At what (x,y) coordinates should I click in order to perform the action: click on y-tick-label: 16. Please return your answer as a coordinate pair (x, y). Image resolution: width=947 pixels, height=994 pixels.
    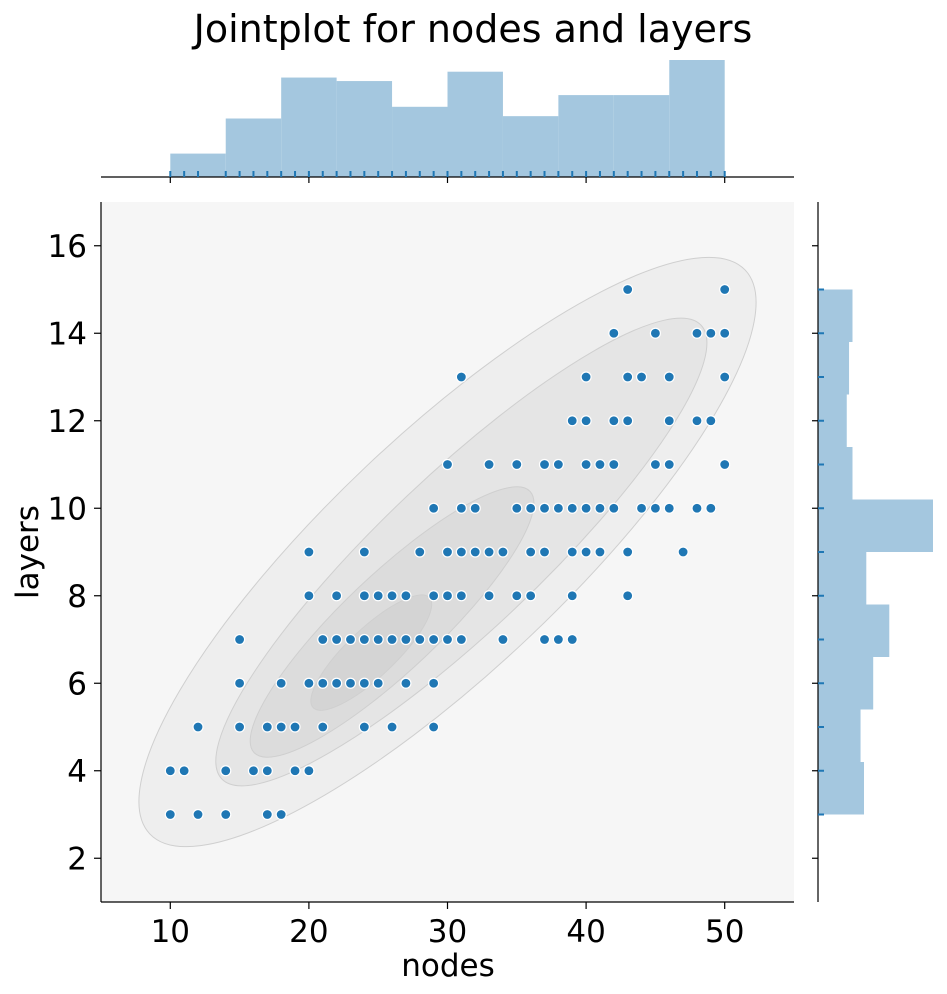
    Looking at the image, I should click on (67, 247).